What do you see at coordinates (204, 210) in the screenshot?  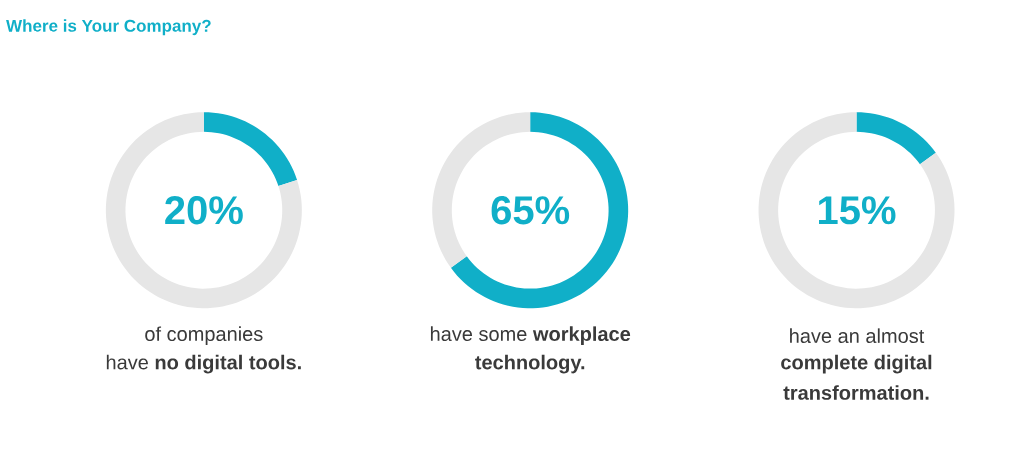 I see `text: 20%` at bounding box center [204, 210].